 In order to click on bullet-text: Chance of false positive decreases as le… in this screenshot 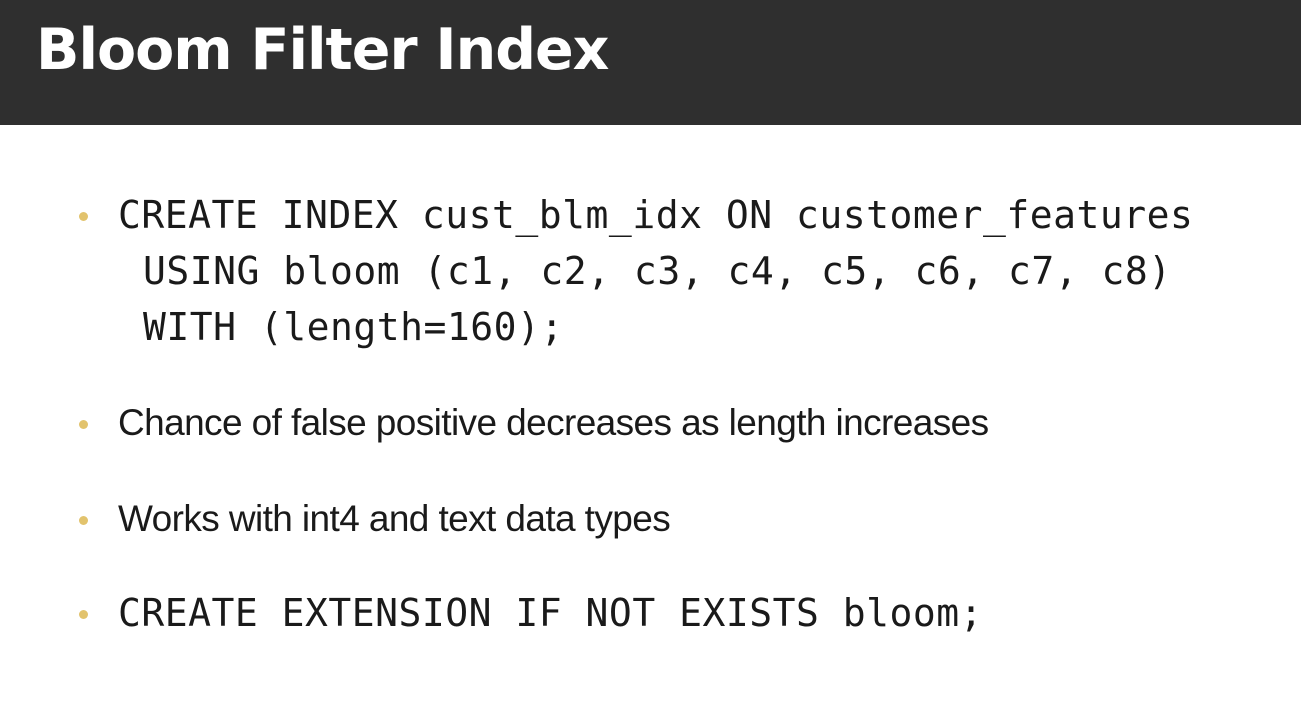, I will do `click(553, 422)`.